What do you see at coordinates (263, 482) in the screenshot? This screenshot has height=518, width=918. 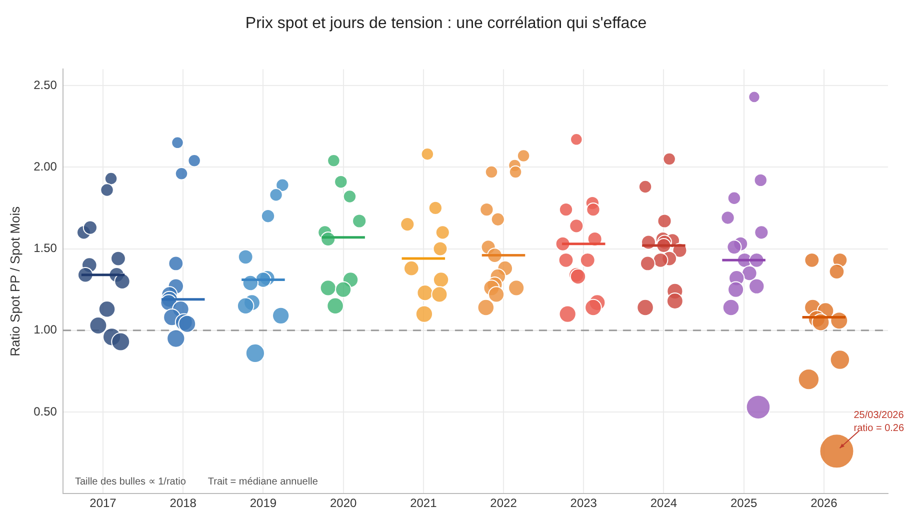 I see `annotation: Trait = médiane annuelle` at bounding box center [263, 482].